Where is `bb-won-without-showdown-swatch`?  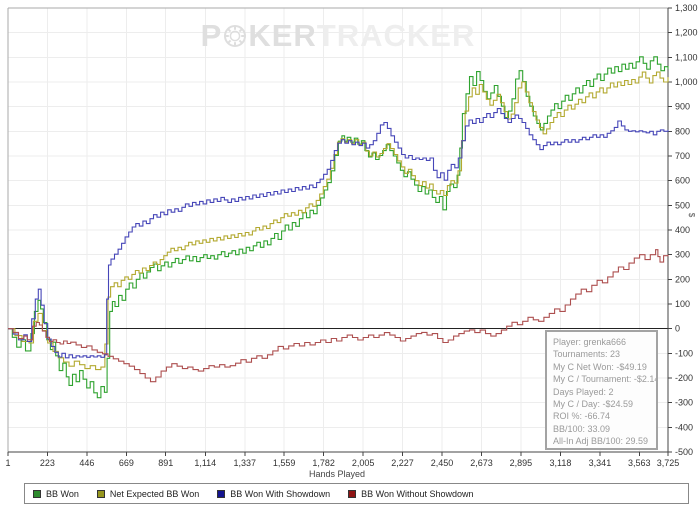
bb-won-without-showdown-swatch is located at coordinates (352, 493).